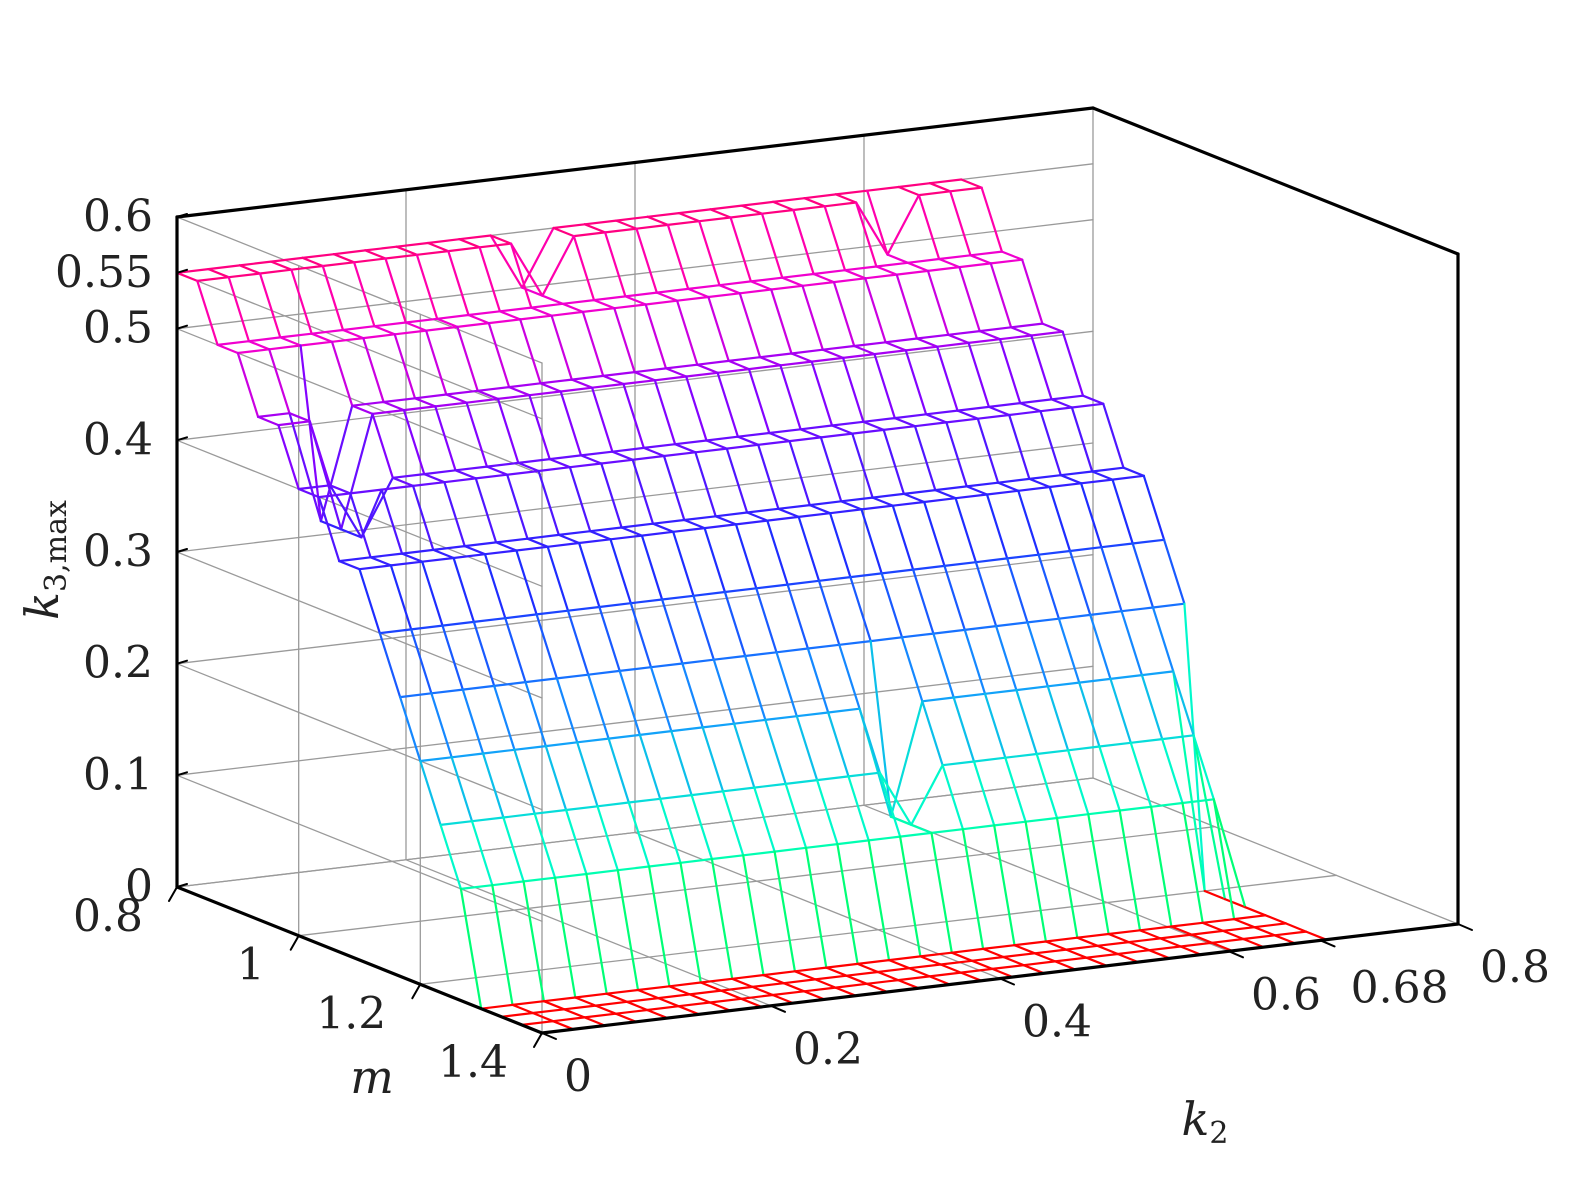  Describe the element at coordinates (108, 916) in the screenshot. I see `m-tick-label: 0.8` at that location.